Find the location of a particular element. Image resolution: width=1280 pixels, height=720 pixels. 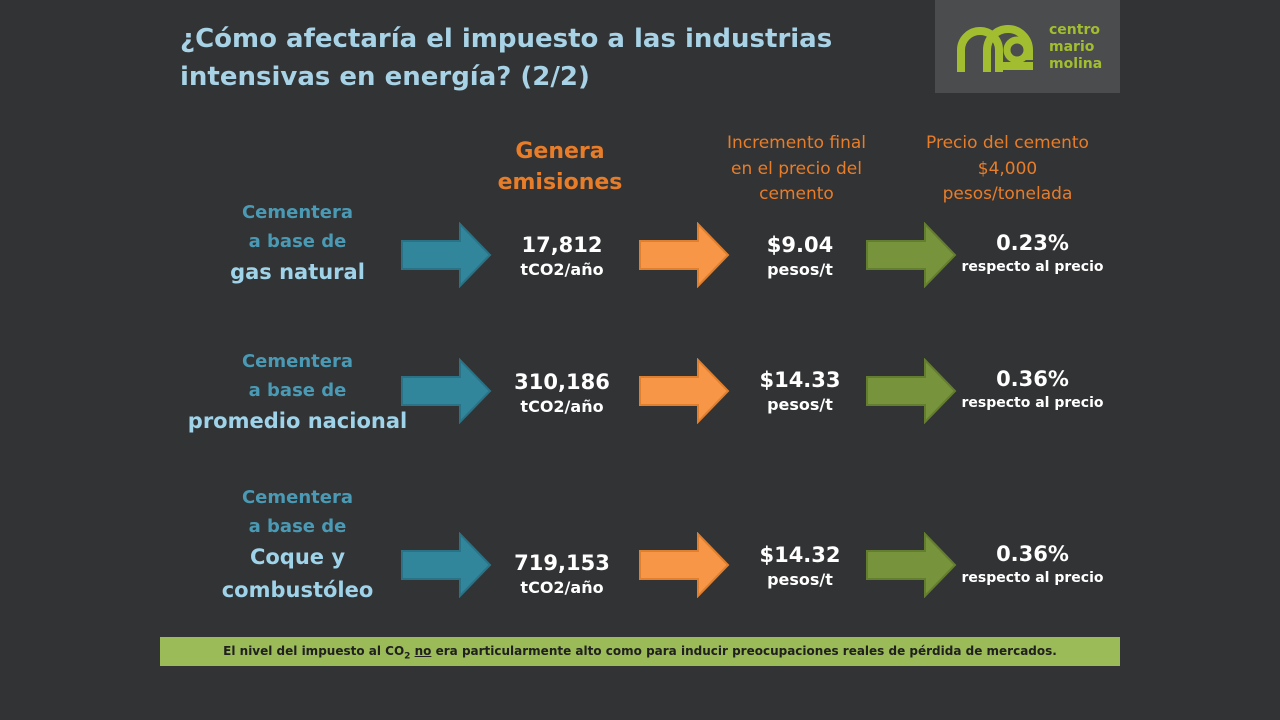

row-label-coque-combustoleo: Cementera a base de Coque y combustóleo is located at coordinates (297, 545).